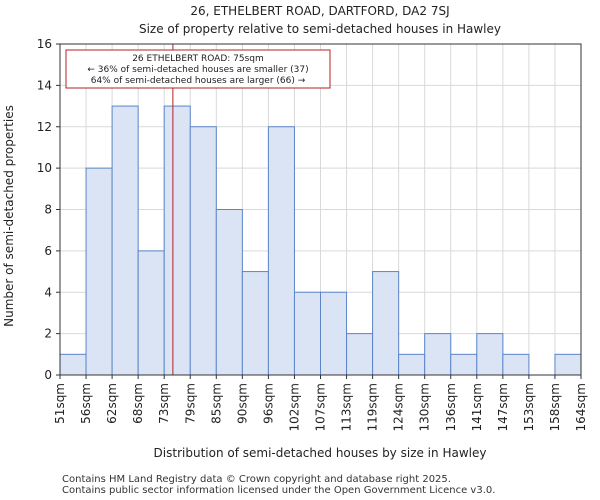 This screenshot has width=600, height=500. What do you see at coordinates (86, 403) in the screenshot?
I see `x-tick-label: 56sqm` at bounding box center [86, 403].